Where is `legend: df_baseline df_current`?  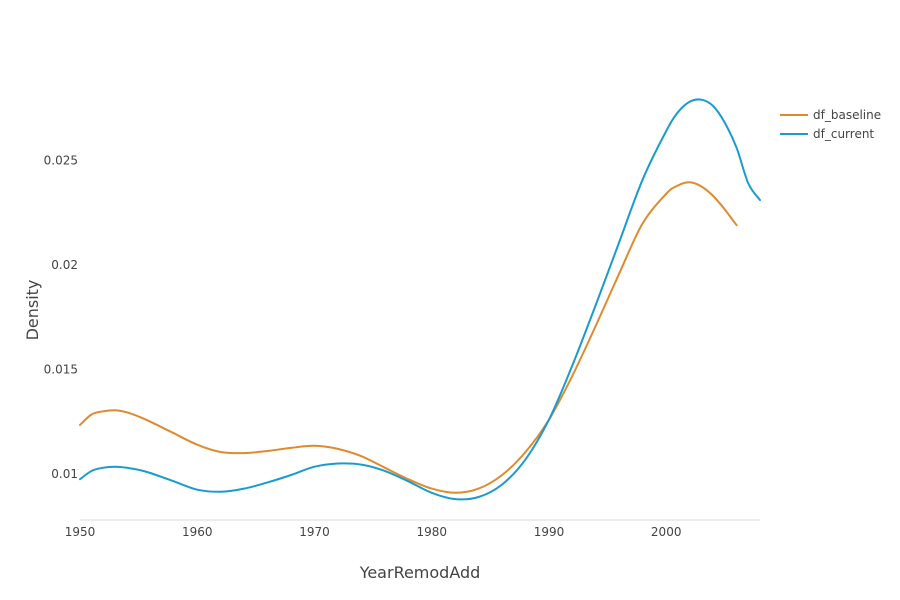
legend: df_baseline df_current is located at coordinates (830, 124).